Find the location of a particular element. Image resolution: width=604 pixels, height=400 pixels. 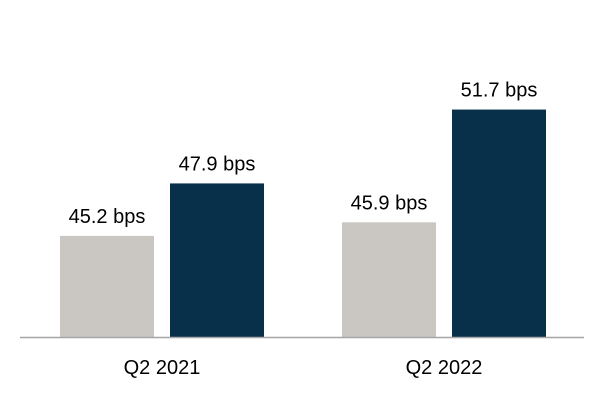

bar-value-label-1-2: 45.9 bps is located at coordinates (389, 203).